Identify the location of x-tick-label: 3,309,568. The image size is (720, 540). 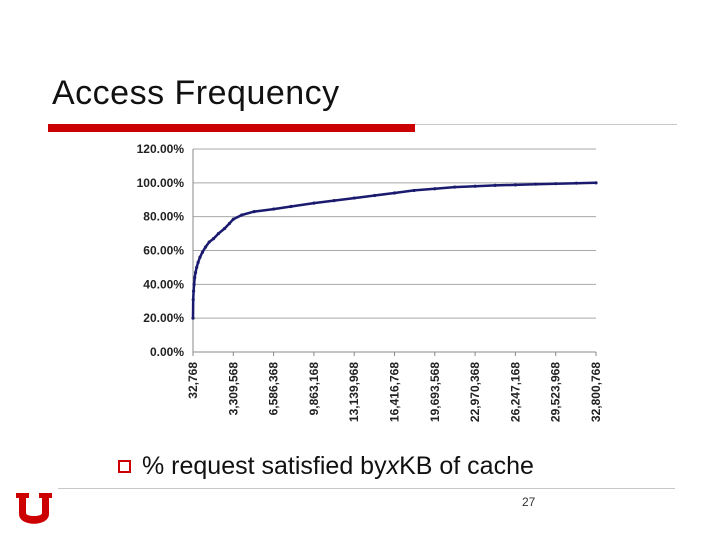
(233, 389).